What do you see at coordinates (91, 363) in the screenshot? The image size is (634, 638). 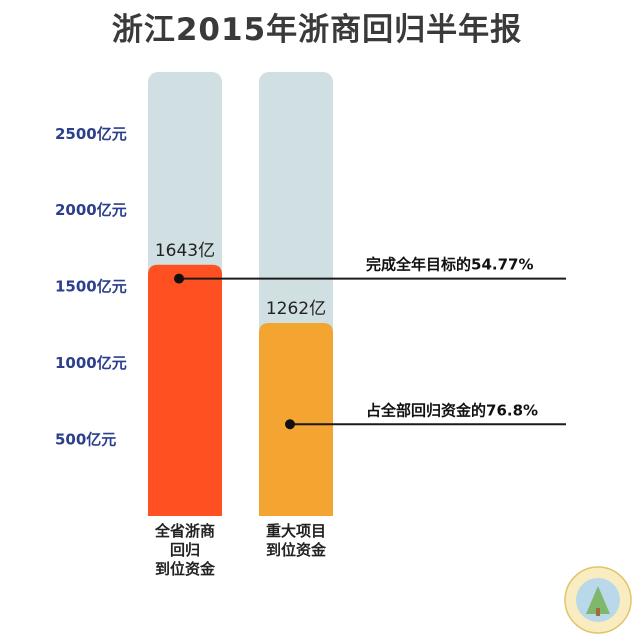 I see `y-tick-label: 1000亿元` at bounding box center [91, 363].